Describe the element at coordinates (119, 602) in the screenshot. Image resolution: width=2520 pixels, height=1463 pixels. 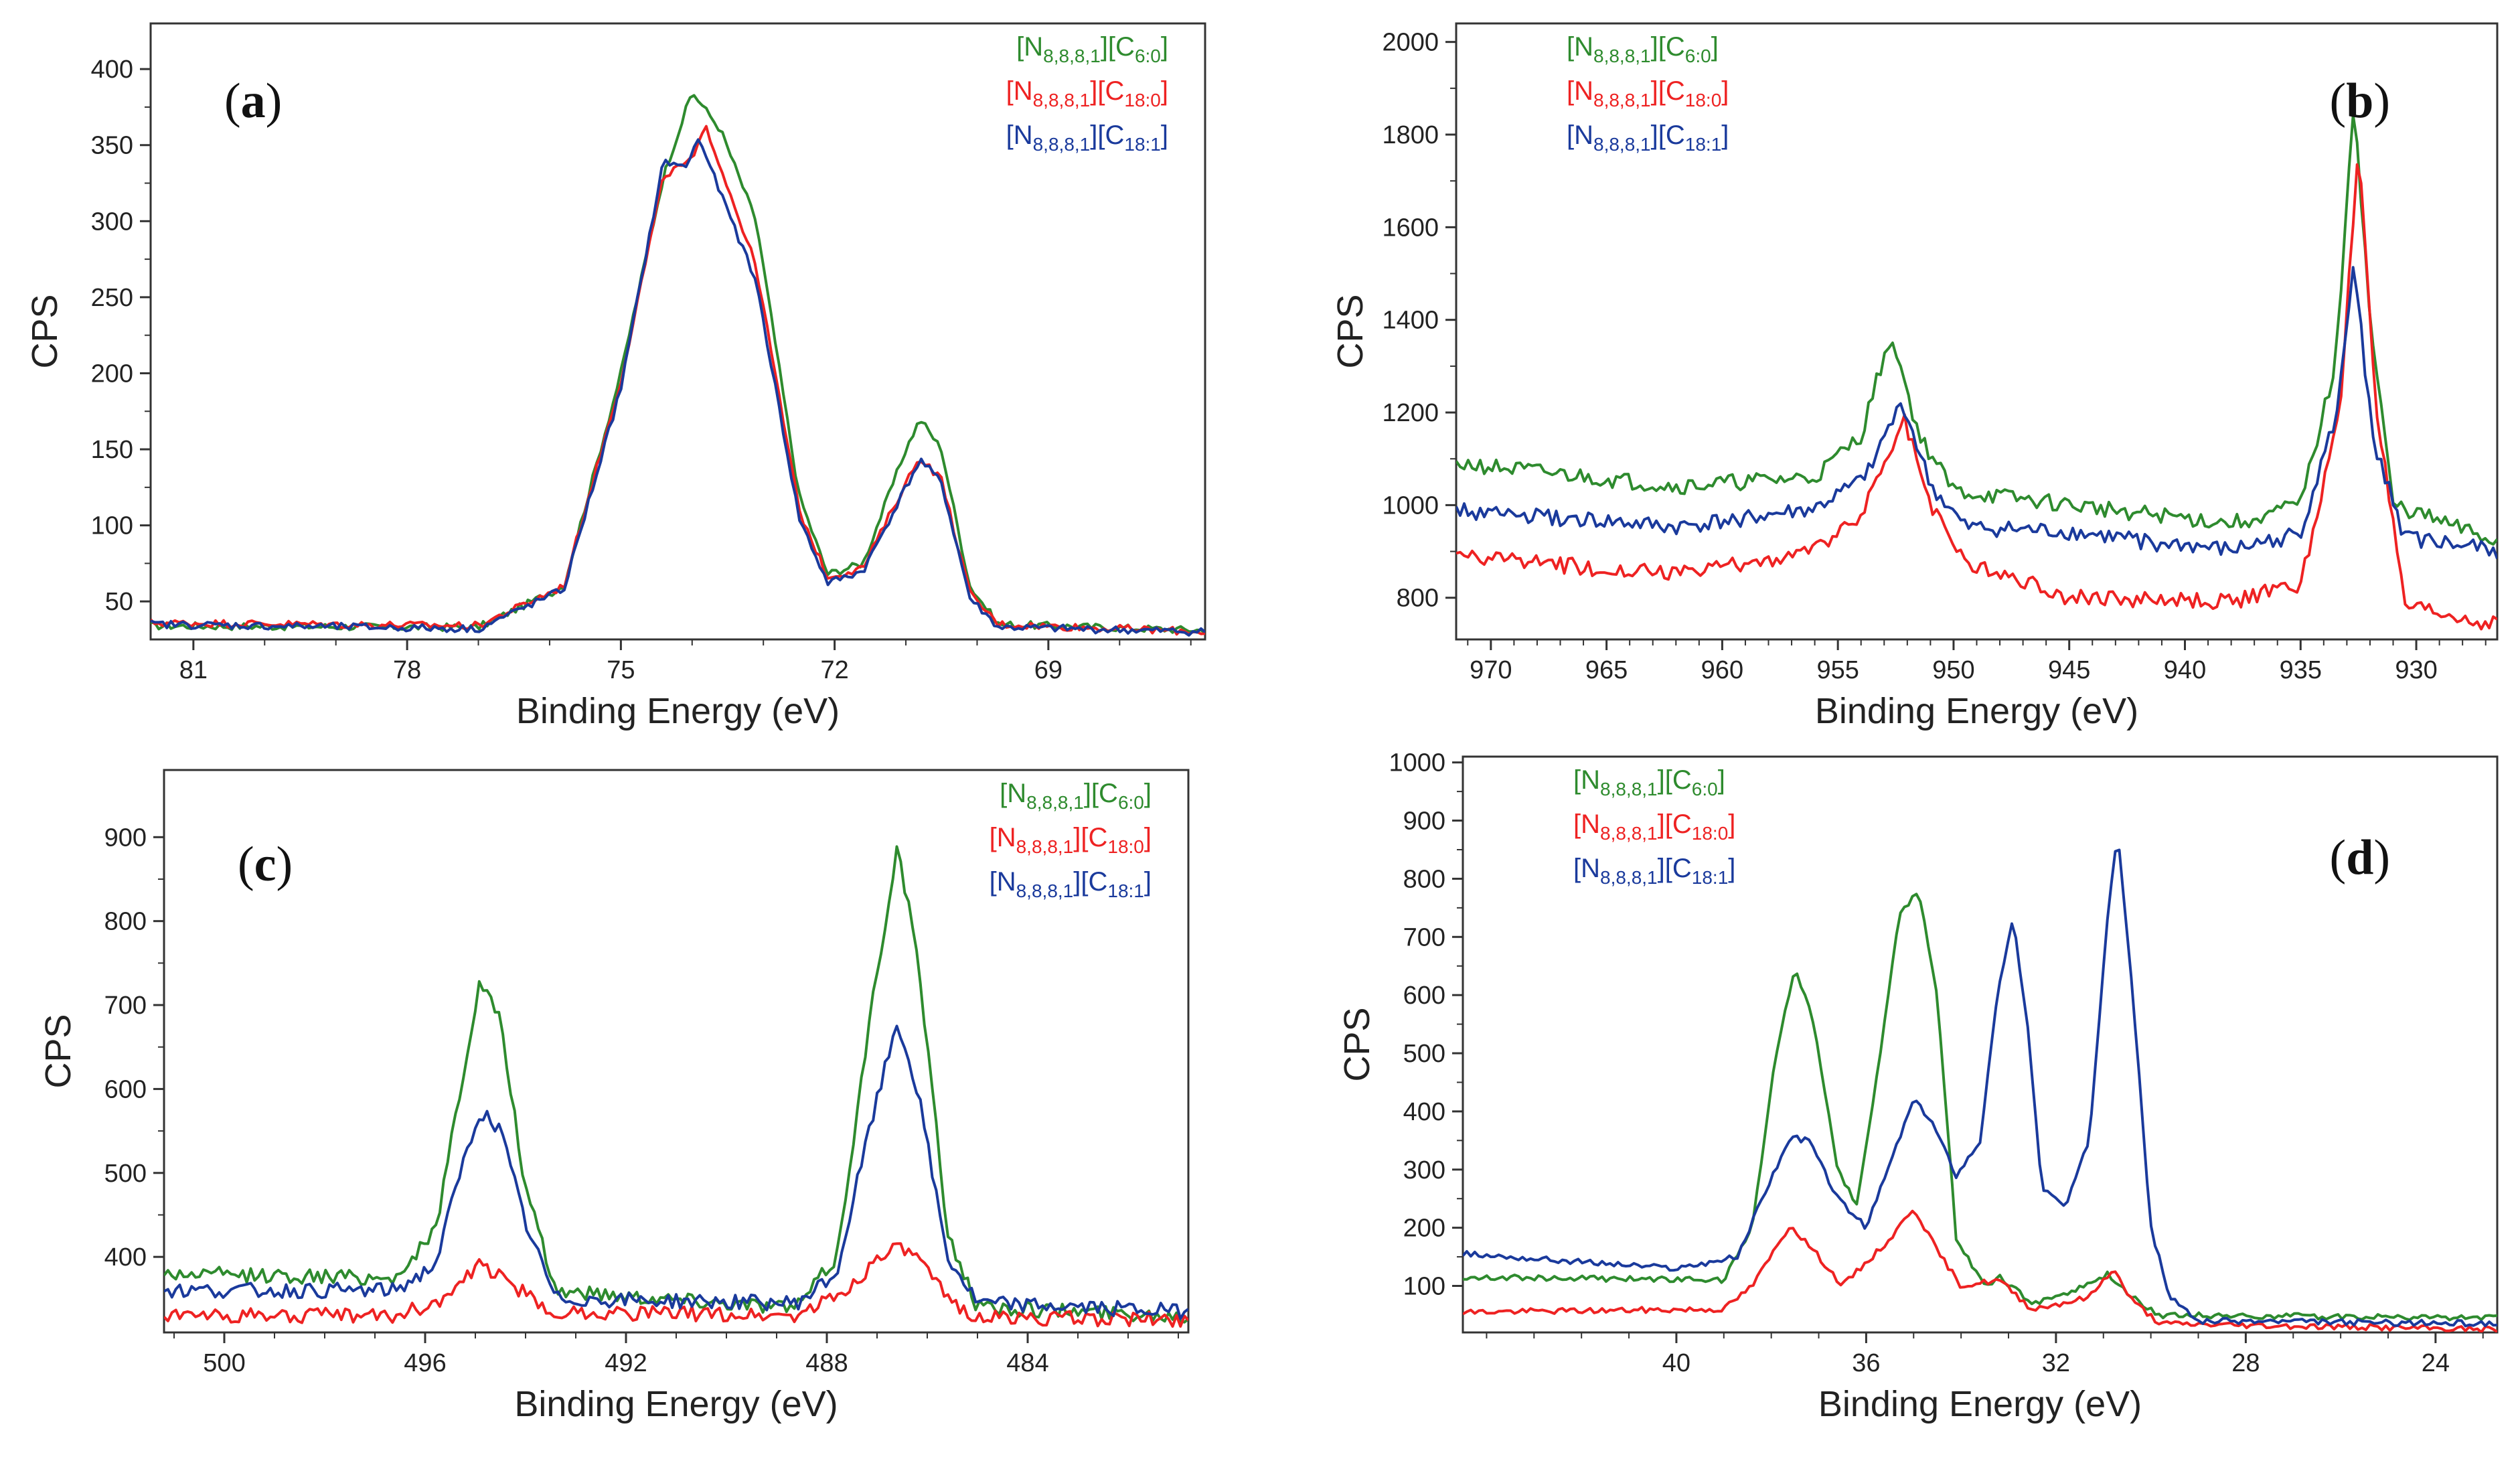
I see `y-tick-label: 50` at that location.